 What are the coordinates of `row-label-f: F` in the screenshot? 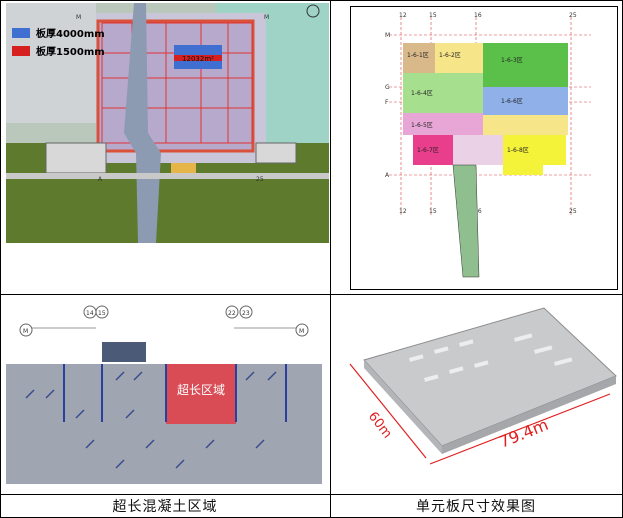 It's located at (387, 102).